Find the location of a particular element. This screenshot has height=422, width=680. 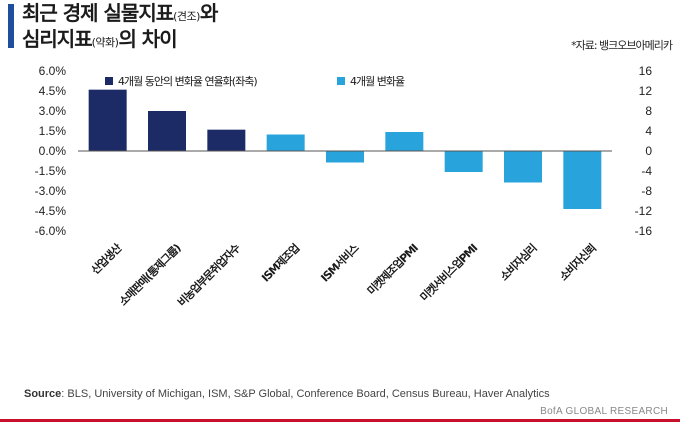

left-axis-tick-label: 4.5% is located at coordinates (53, 91).